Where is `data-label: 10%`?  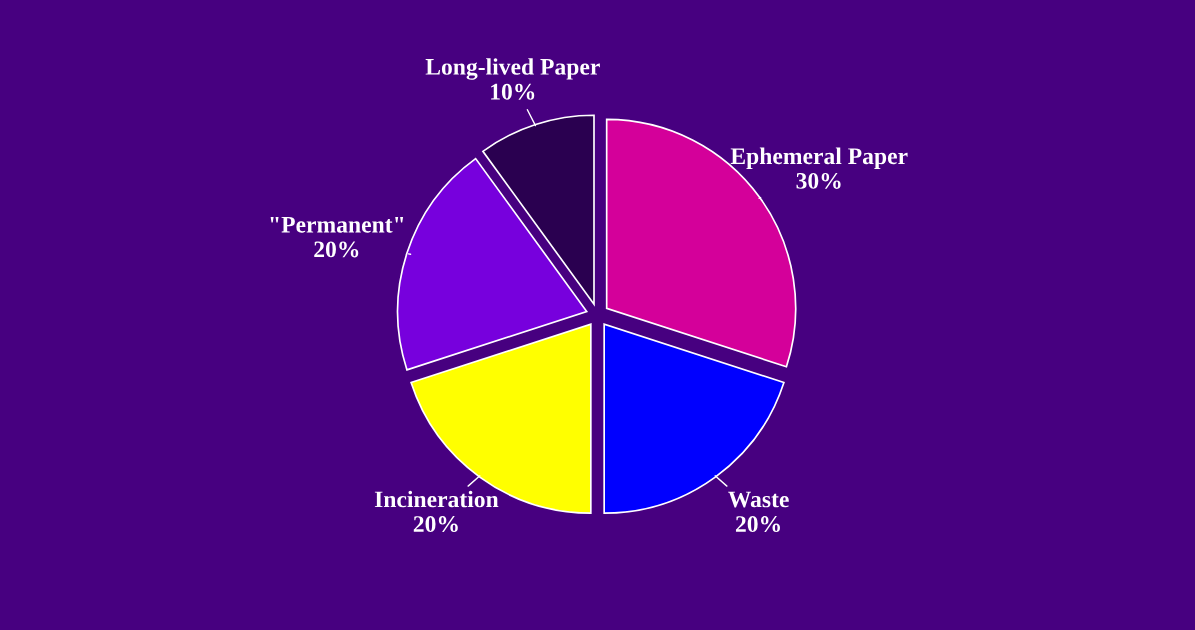
data-label: 10% is located at coordinates (513, 91).